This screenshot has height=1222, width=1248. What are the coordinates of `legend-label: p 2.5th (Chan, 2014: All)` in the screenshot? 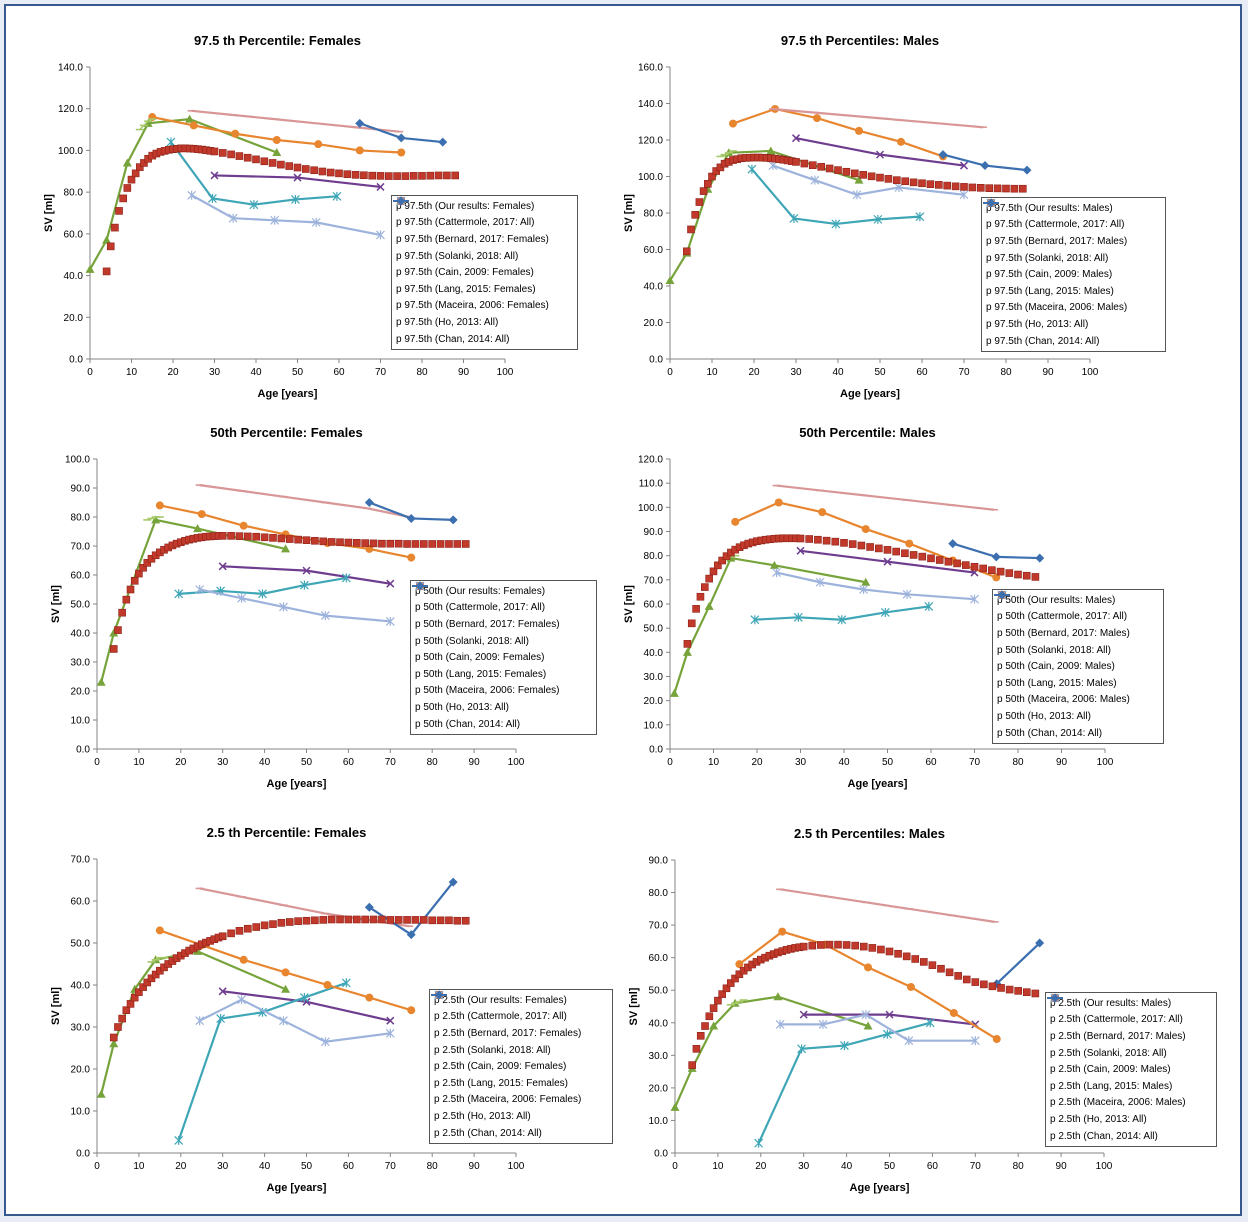 It's located at (1104, 1136).